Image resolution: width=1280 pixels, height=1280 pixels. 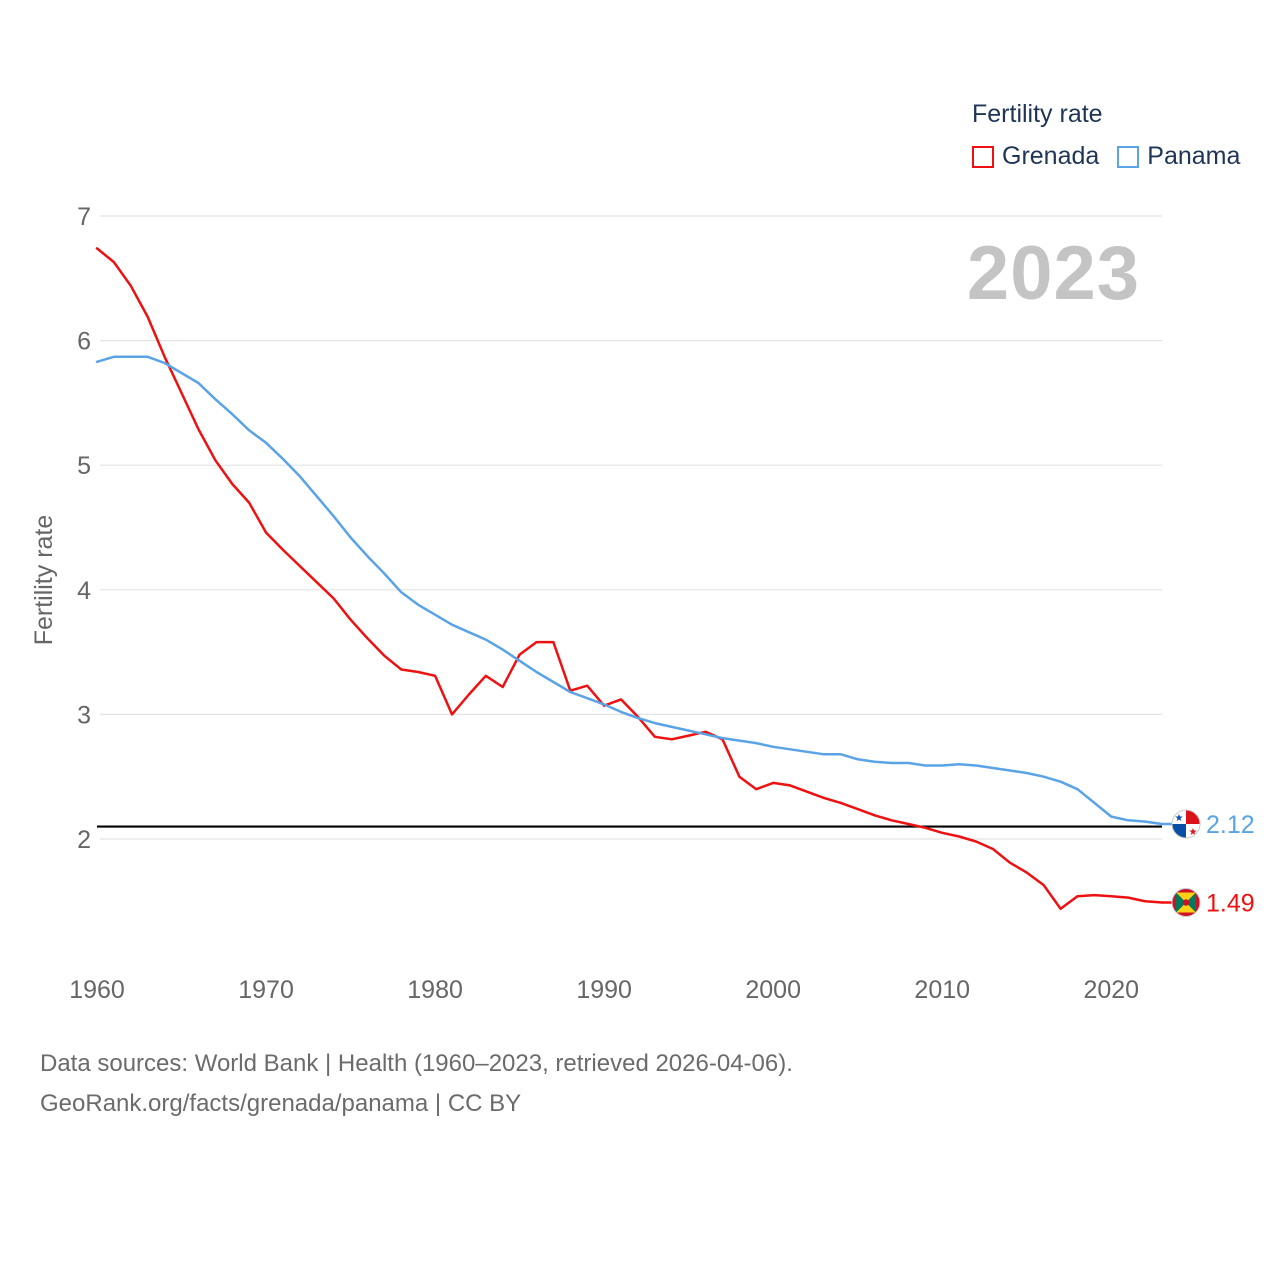 I want to click on x-tick-label: 1960, so click(x=97, y=990).